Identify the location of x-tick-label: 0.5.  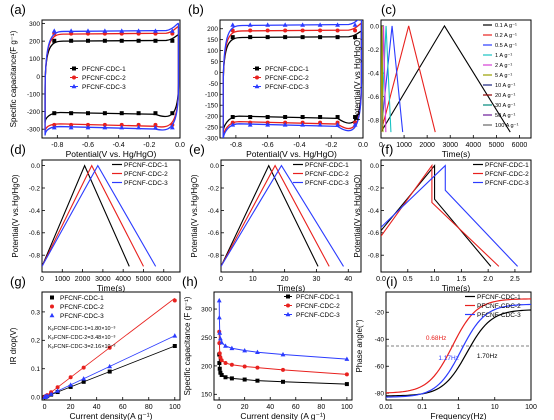
(408, 279).